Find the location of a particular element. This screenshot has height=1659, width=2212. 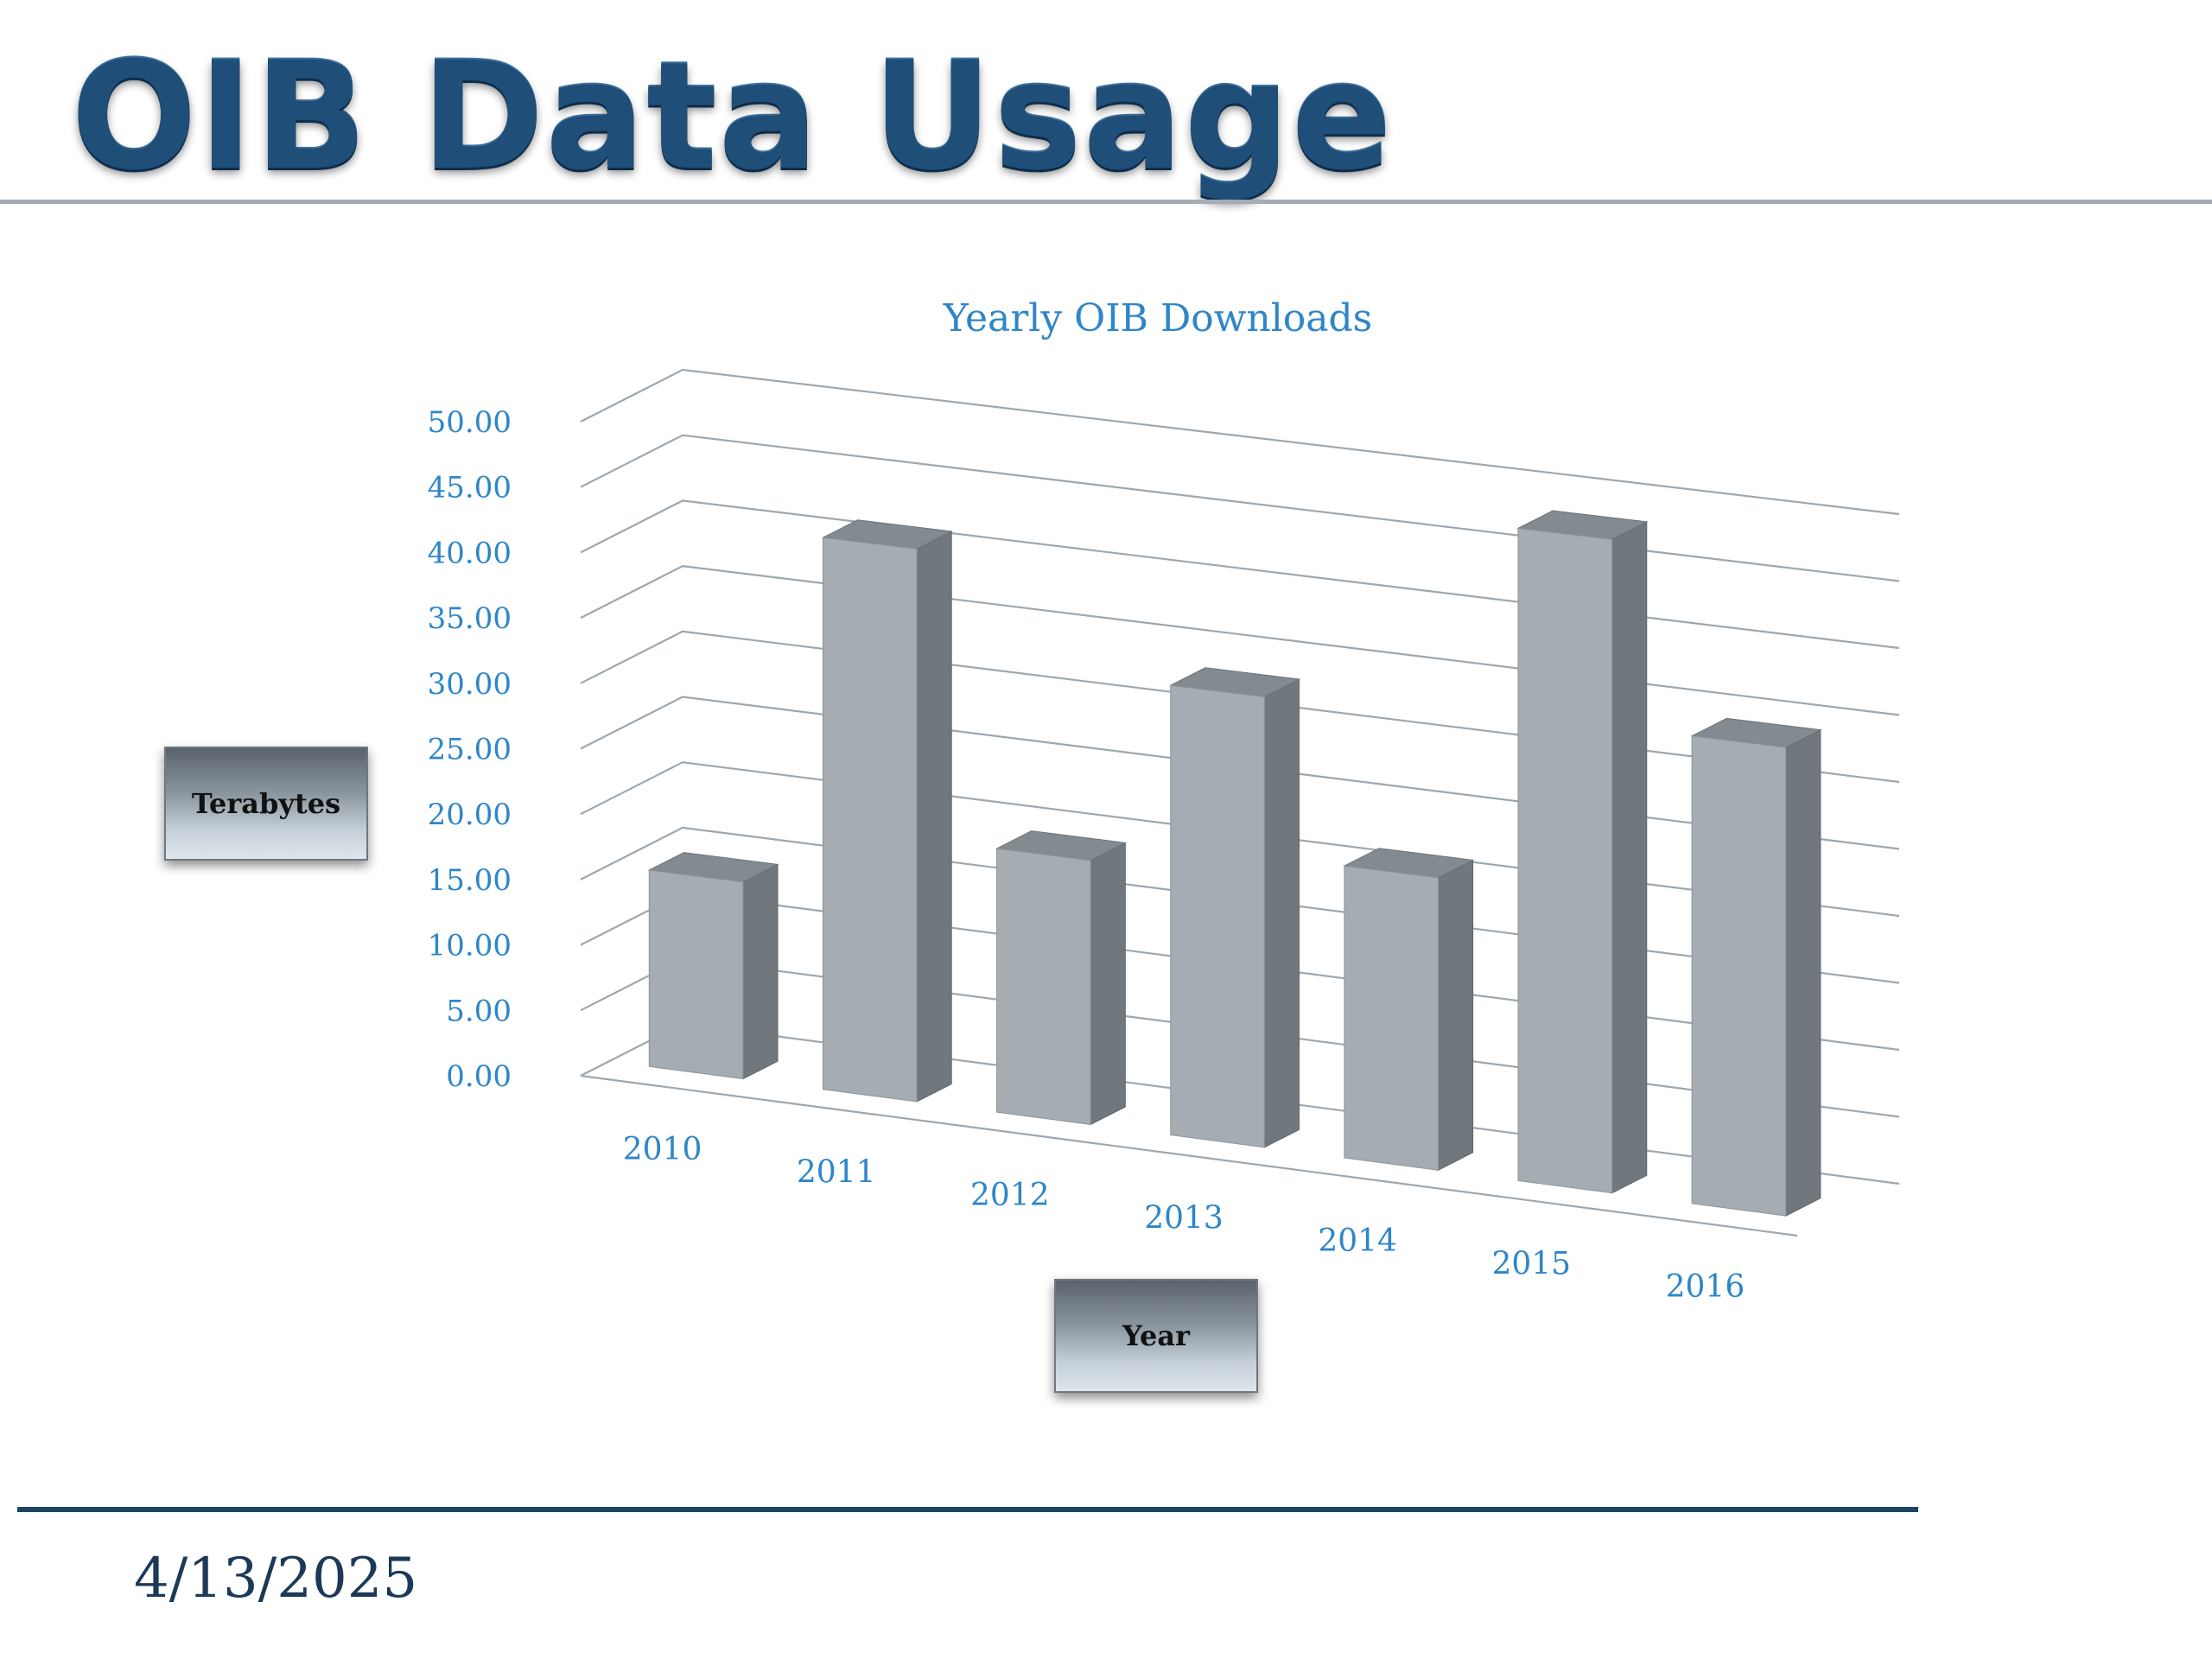

y-tick-label: 25.00 is located at coordinates (470, 750).